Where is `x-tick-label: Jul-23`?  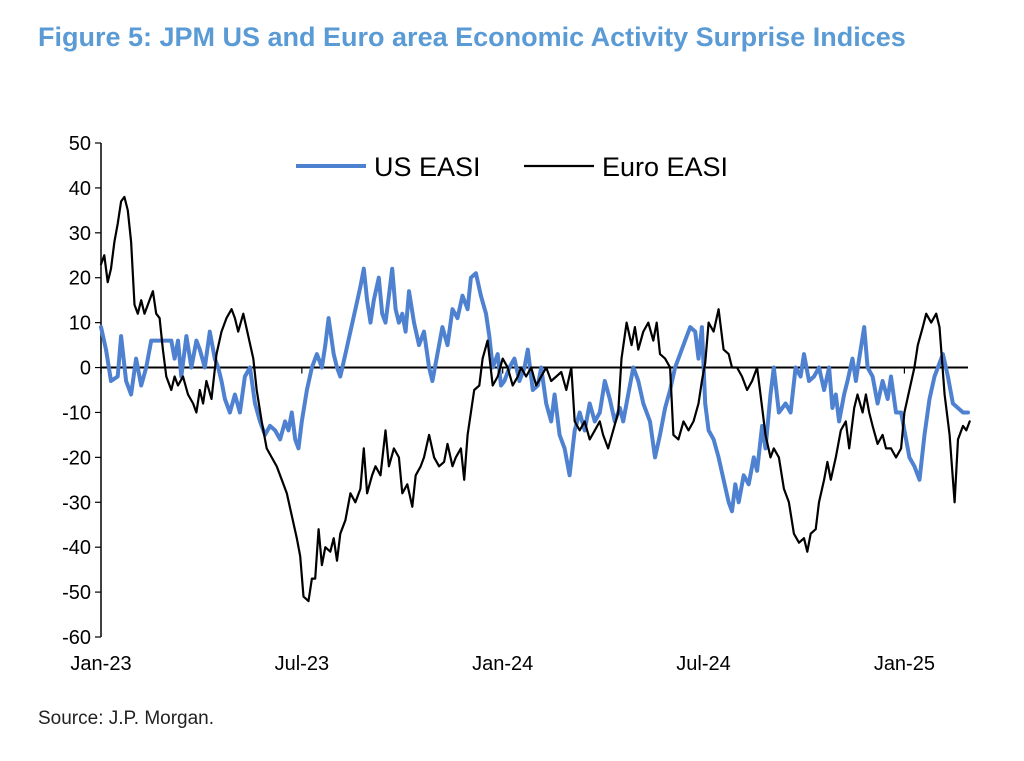 x-tick-label: Jul-23 is located at coordinates (302, 664).